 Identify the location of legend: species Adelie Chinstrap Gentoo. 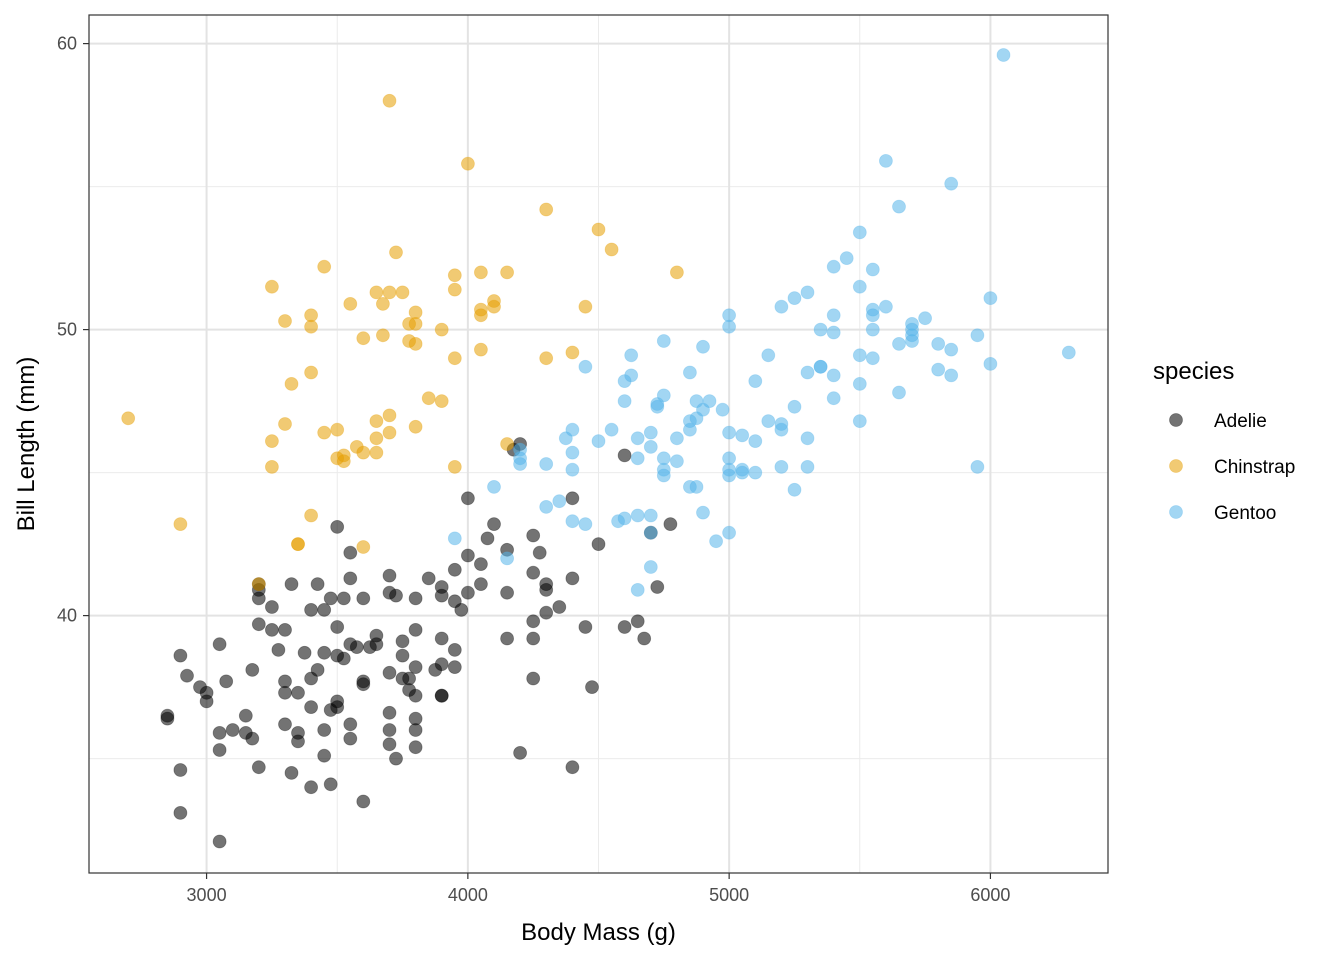
(1224, 441).